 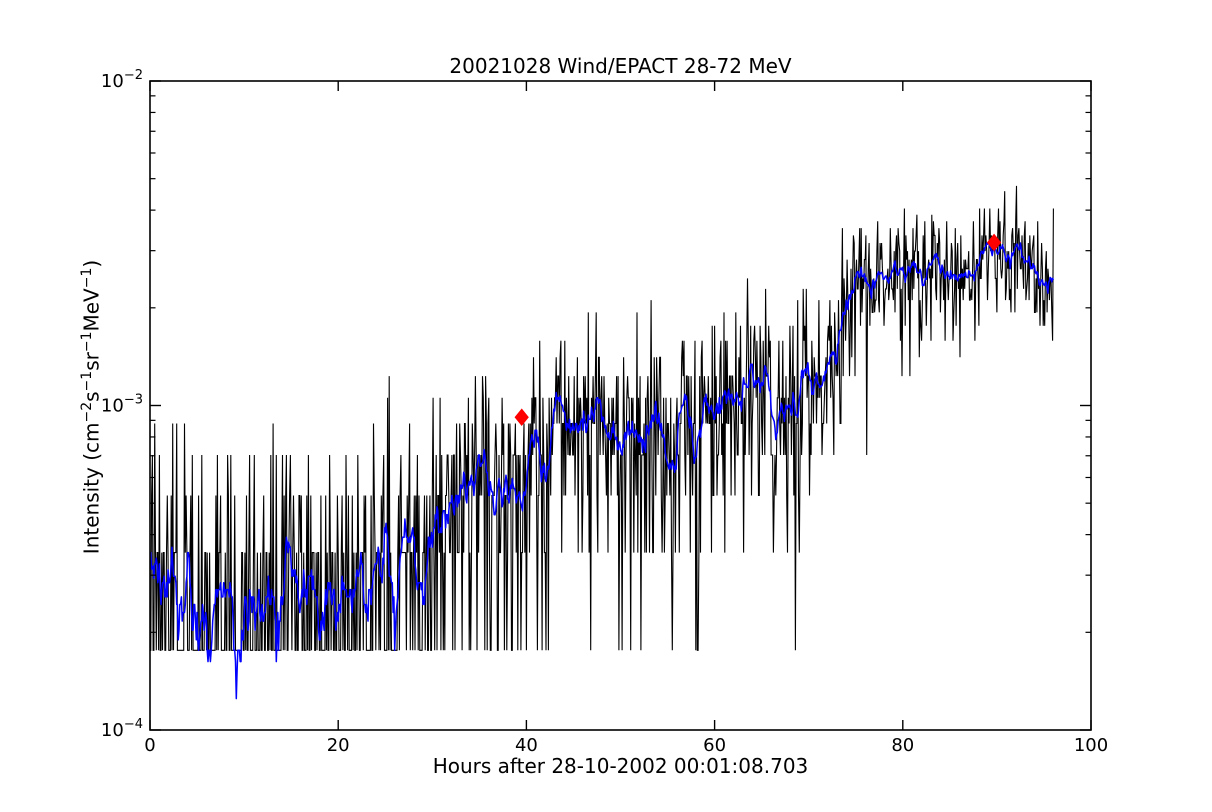 I want to click on y-axis-label-text: s, so click(x=91, y=396).